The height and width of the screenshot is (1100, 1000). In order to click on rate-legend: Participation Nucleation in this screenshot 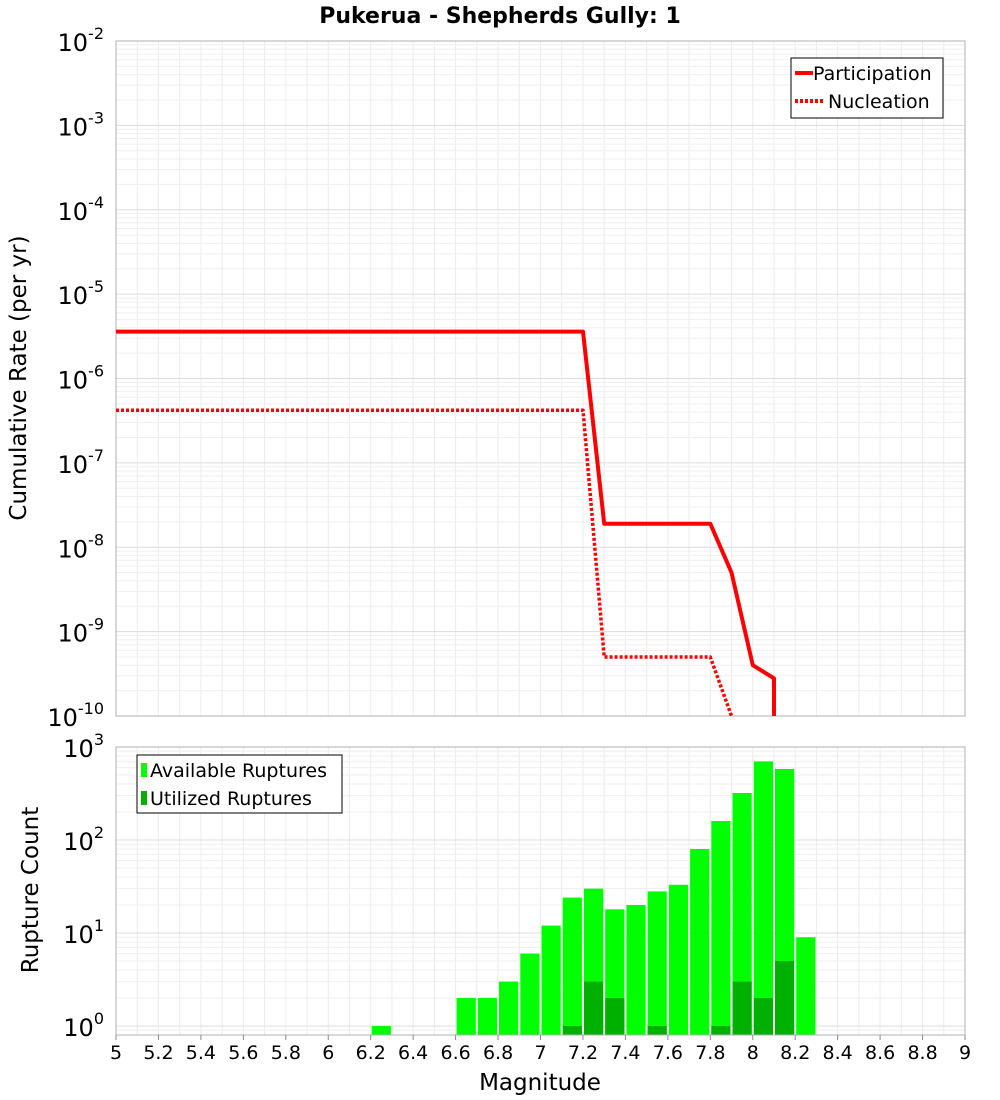, I will do `click(867, 88)`.